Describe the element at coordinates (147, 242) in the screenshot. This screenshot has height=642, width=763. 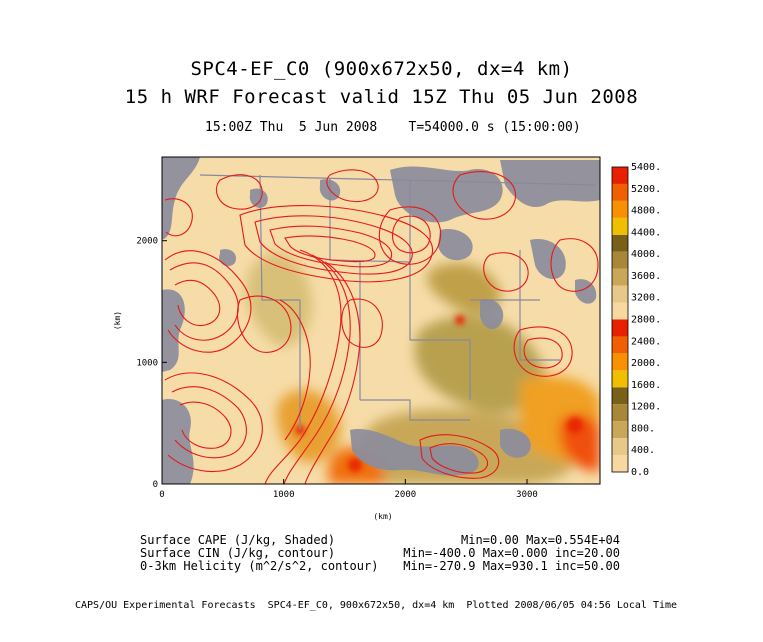
I see `y-tick-label: 2000` at that location.